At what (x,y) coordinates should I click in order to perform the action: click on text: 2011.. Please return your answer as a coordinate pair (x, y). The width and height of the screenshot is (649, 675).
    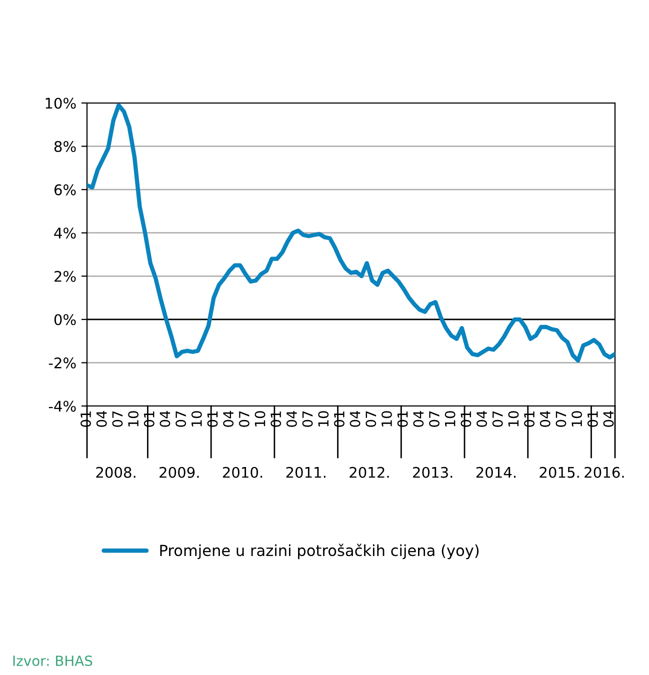
    Looking at the image, I should click on (306, 472).